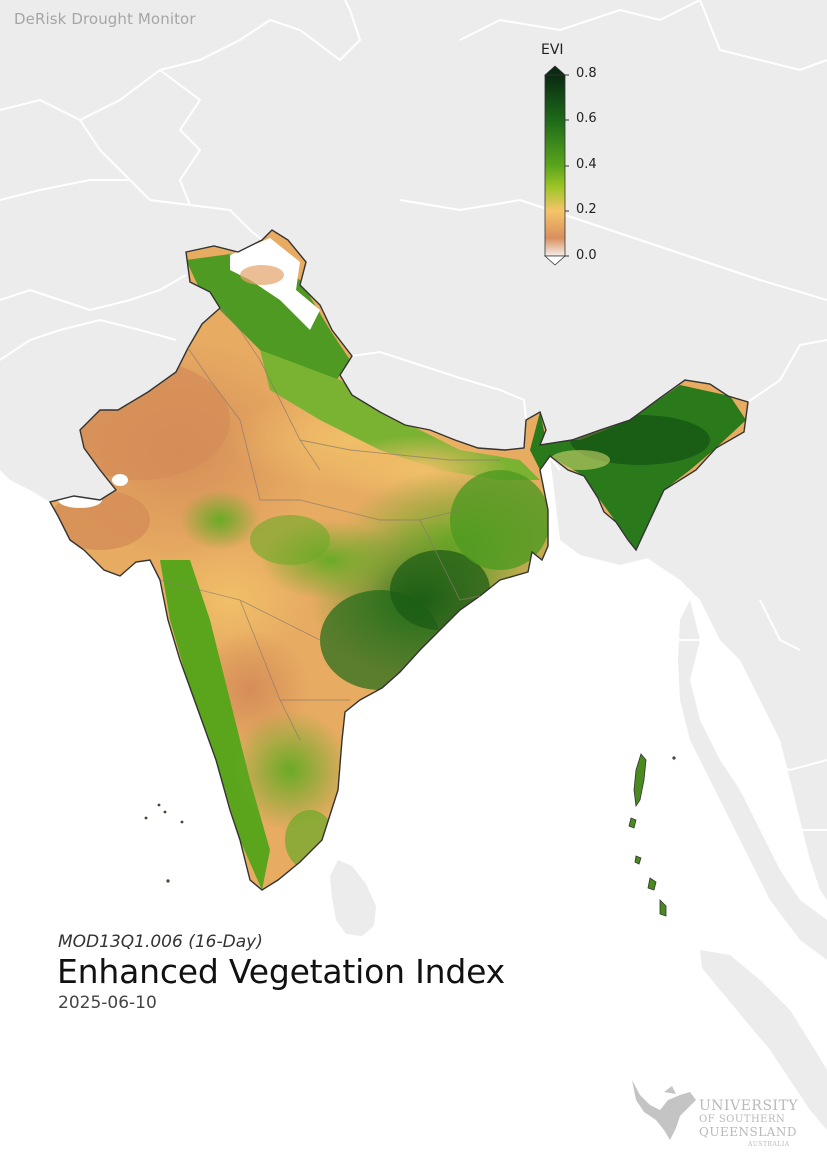 This screenshot has width=827, height=1173. I want to click on logo-line: AUSTRALIA, so click(769, 1144).